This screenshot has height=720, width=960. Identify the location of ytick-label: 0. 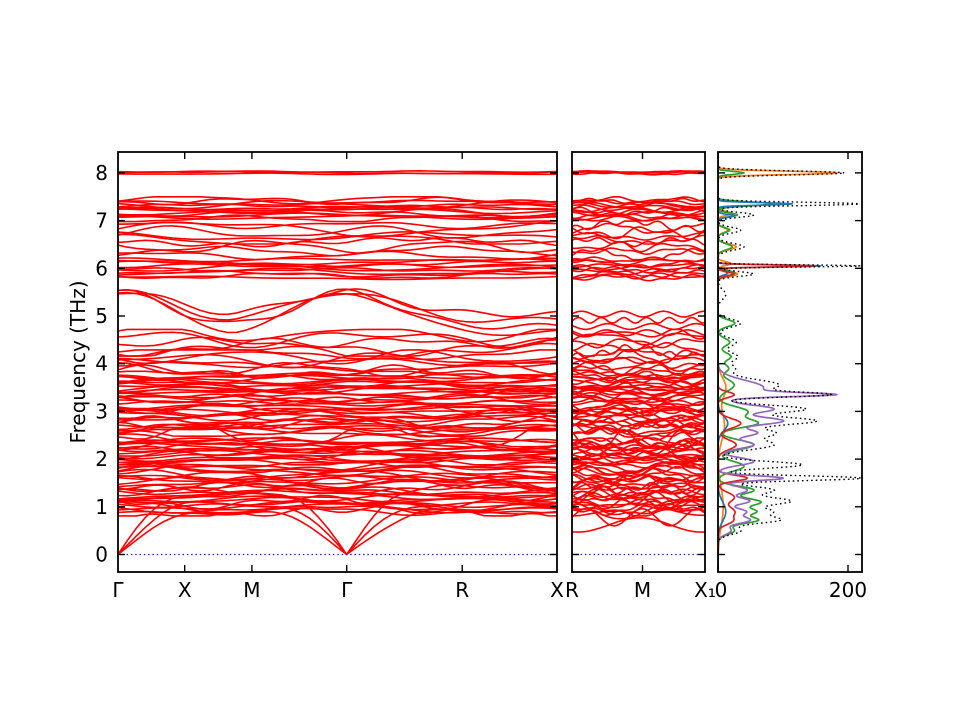
(101, 555).